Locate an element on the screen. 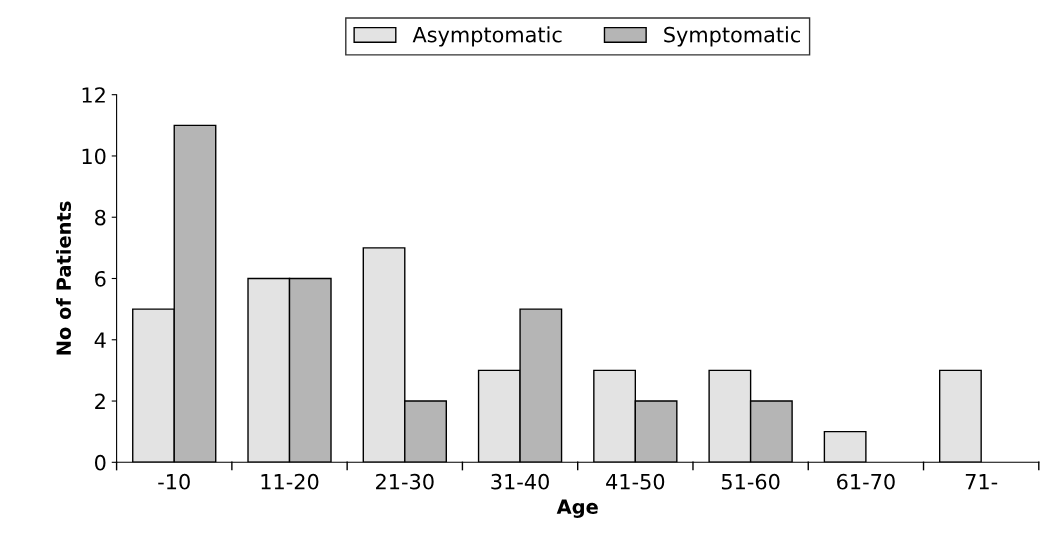 The image size is (1060, 557). y-tick-label: 8 is located at coordinates (100, 217).